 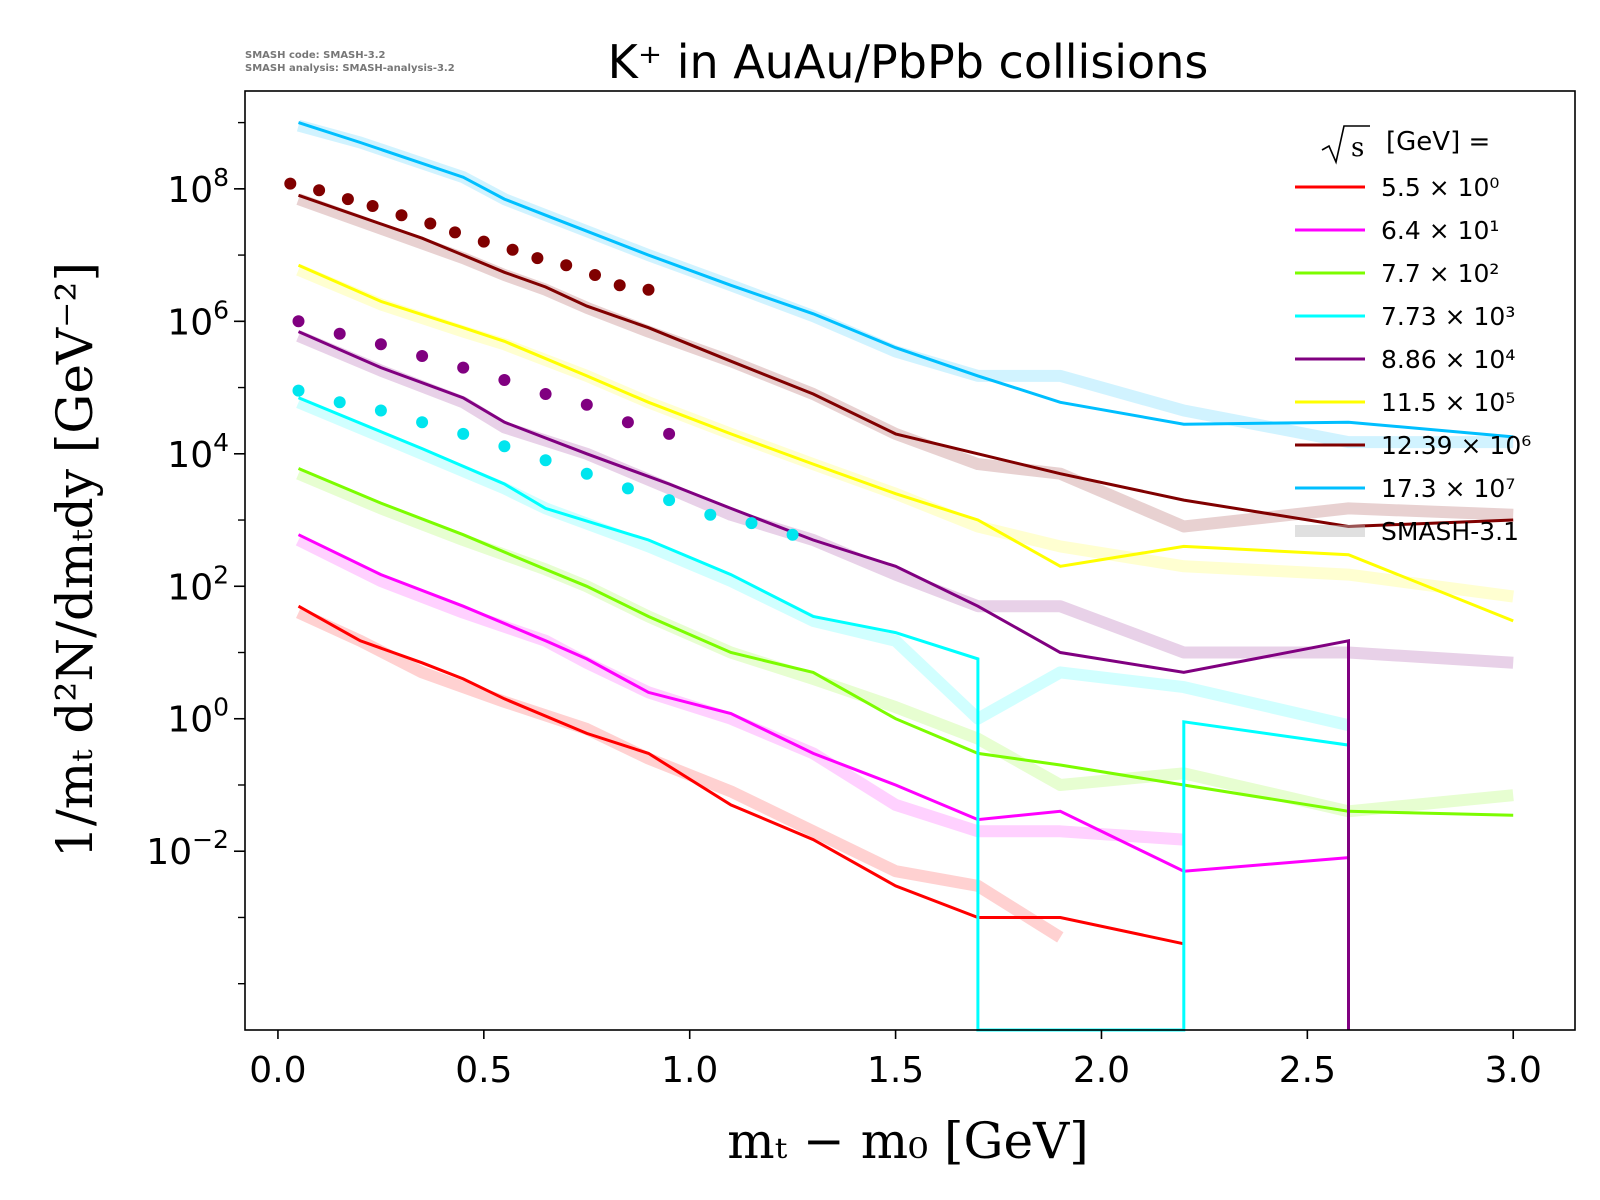 I want to click on legend-label-2: 7.7 × 10², so click(x=1440, y=273).